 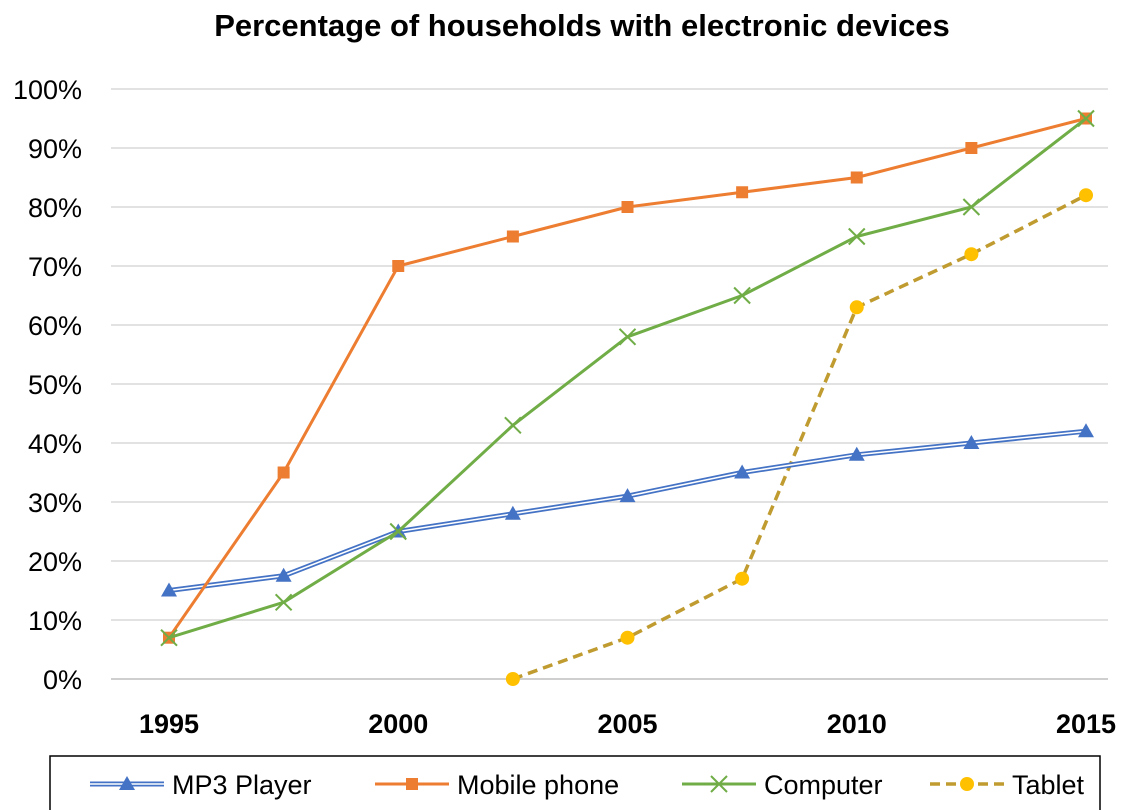 I want to click on y-tick-label: 40%, so click(x=55, y=444).